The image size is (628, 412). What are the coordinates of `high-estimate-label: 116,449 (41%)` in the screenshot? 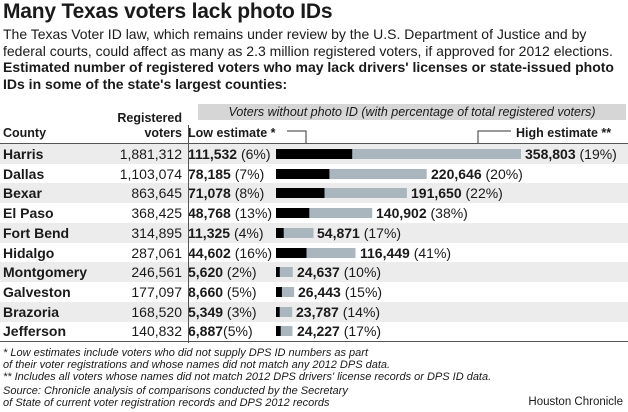 It's located at (405, 253).